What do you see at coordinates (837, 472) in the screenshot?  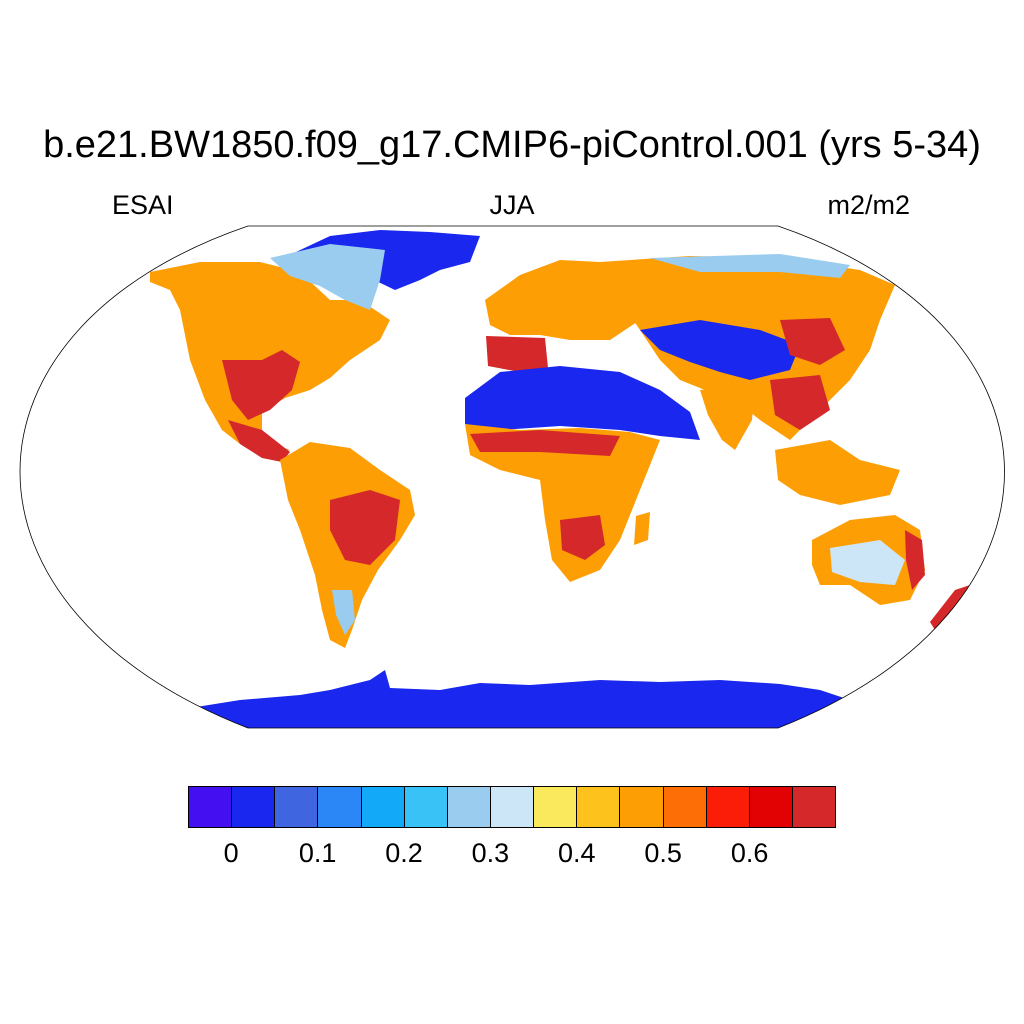 I see `southeast-asia` at bounding box center [837, 472].